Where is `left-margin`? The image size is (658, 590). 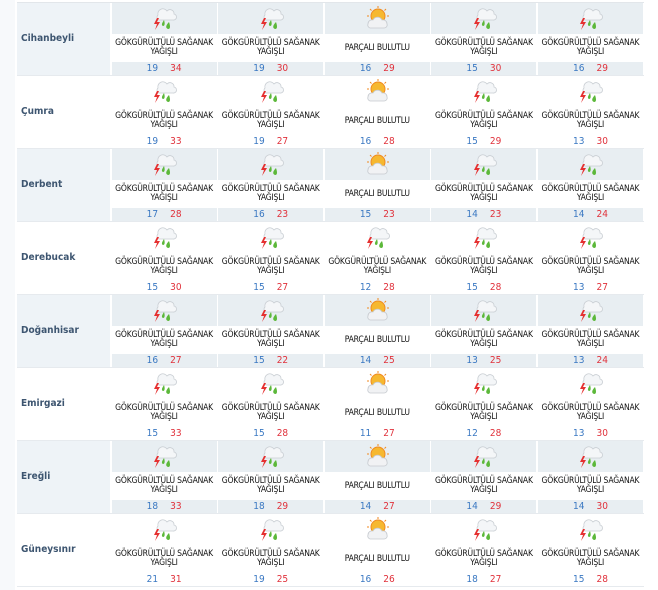 left-margin is located at coordinates (7, 295).